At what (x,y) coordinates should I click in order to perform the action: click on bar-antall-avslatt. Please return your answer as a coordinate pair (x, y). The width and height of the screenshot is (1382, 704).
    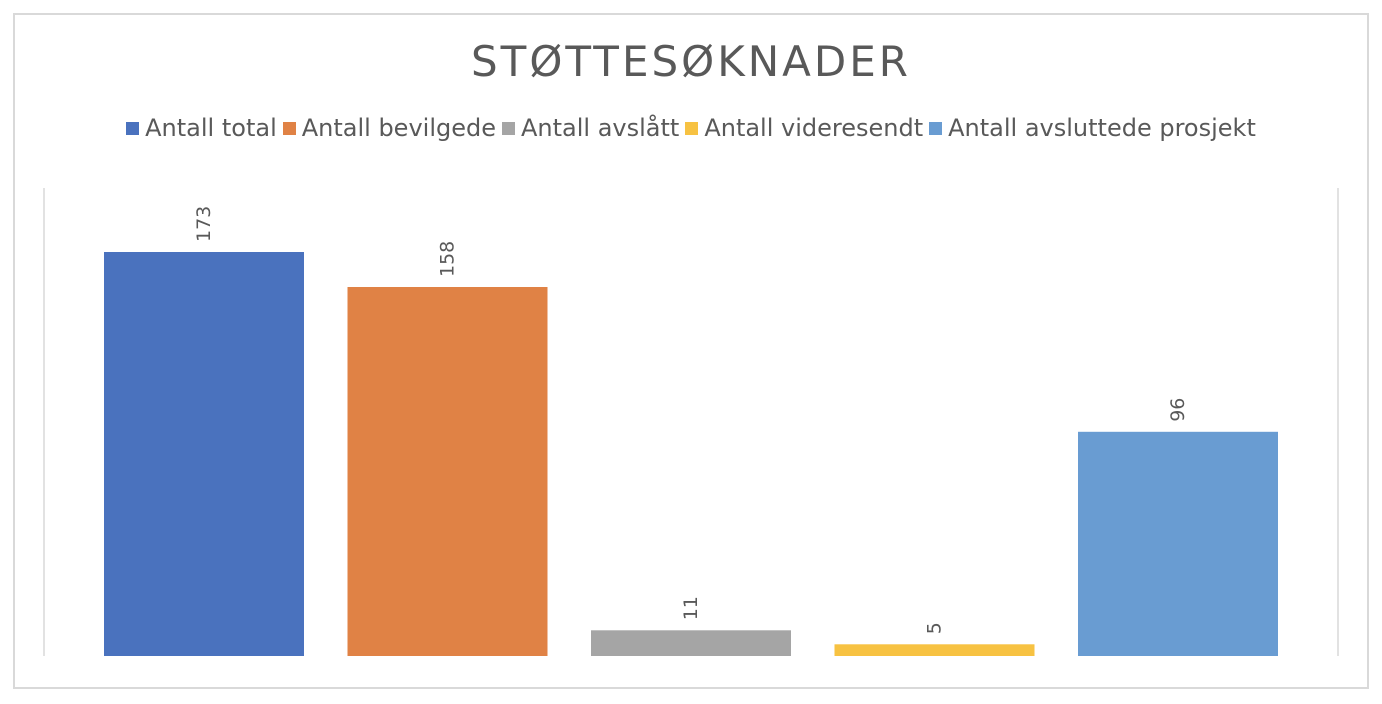
    Looking at the image, I should click on (691, 643).